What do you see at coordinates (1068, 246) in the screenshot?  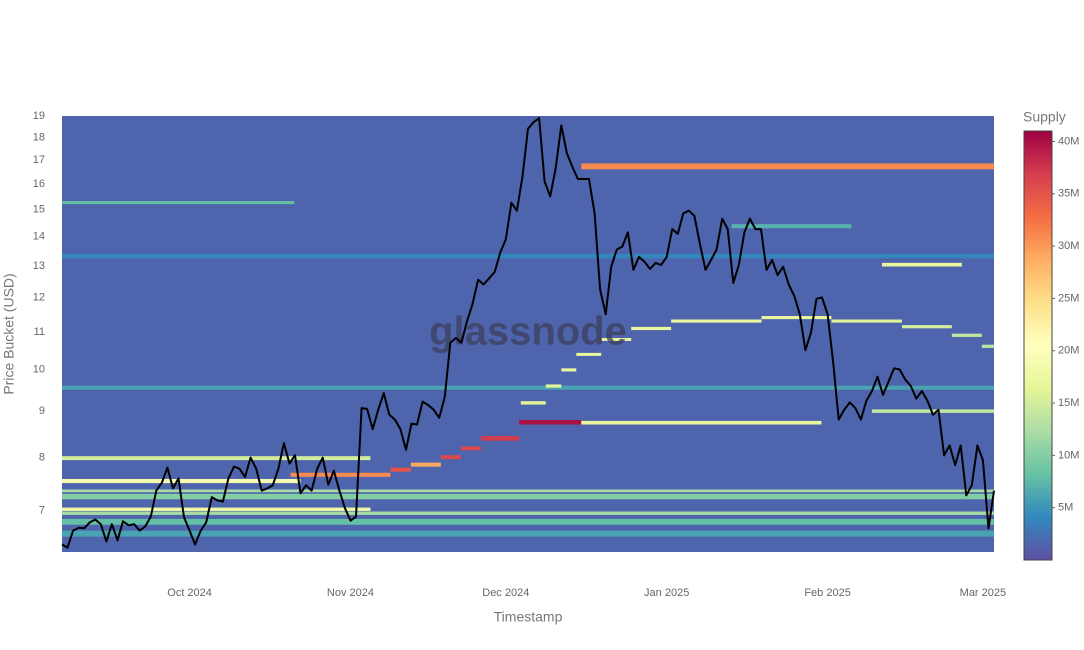 I see `colorbar-tick-label: 30M` at bounding box center [1068, 246].